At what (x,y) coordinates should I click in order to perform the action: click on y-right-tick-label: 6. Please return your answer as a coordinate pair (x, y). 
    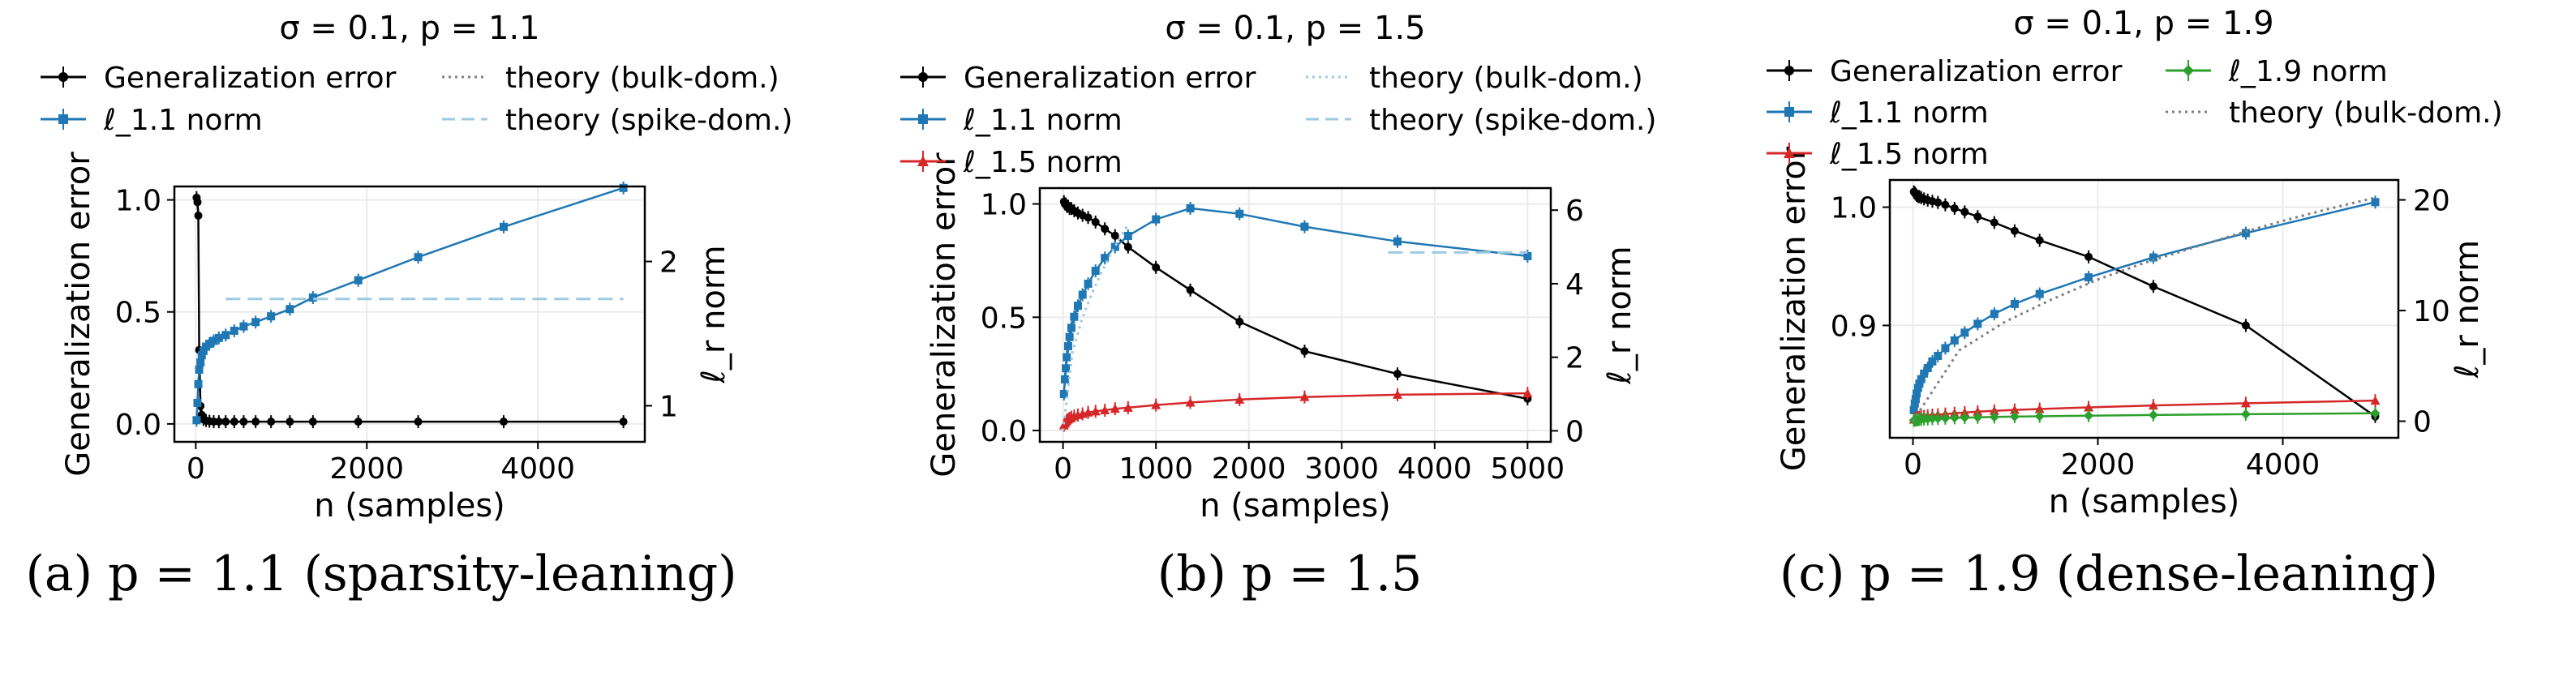
    Looking at the image, I should click on (1574, 212).